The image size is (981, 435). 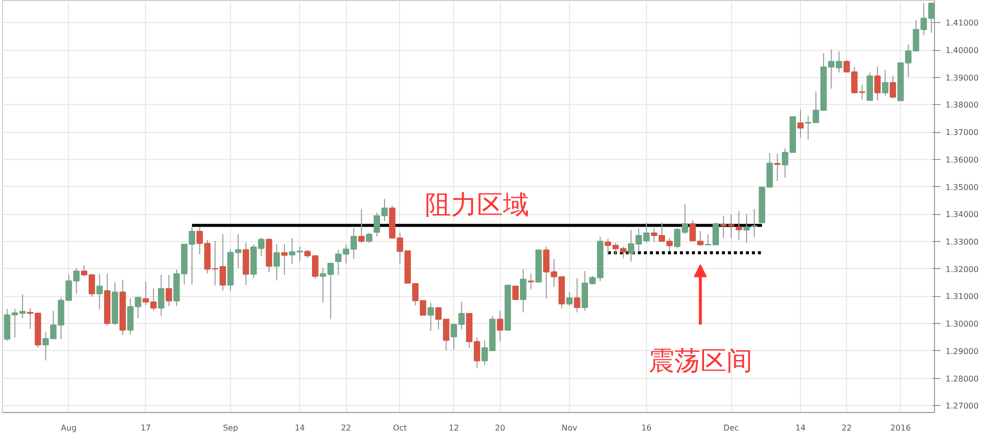 What do you see at coordinates (962, 187) in the screenshot?
I see `y-tick-label: 1.35000` at bounding box center [962, 187].